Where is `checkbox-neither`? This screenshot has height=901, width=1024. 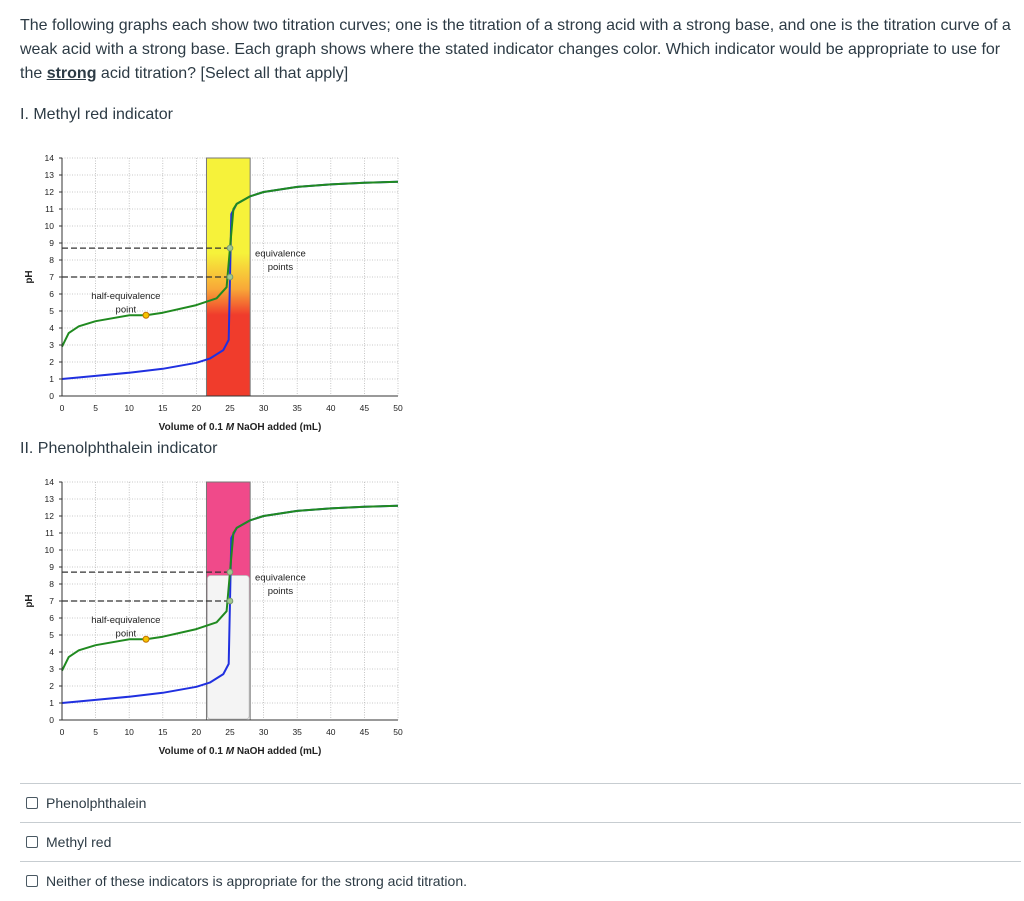 checkbox-neither is located at coordinates (32, 881).